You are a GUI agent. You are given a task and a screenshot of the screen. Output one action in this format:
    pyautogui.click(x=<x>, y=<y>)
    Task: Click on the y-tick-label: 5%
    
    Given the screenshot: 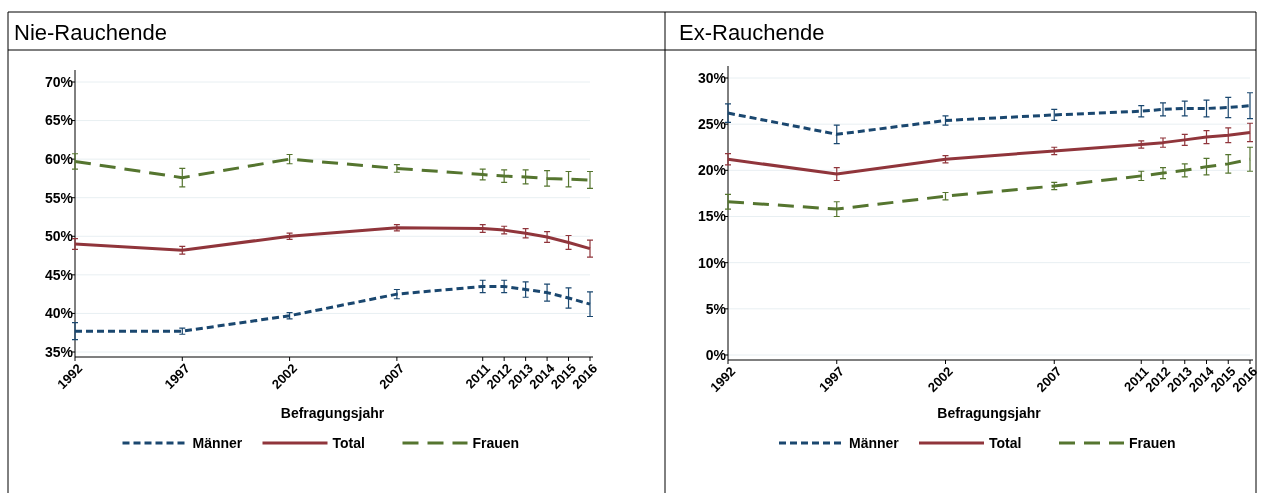 What is the action you would take?
    pyautogui.click(x=716, y=308)
    